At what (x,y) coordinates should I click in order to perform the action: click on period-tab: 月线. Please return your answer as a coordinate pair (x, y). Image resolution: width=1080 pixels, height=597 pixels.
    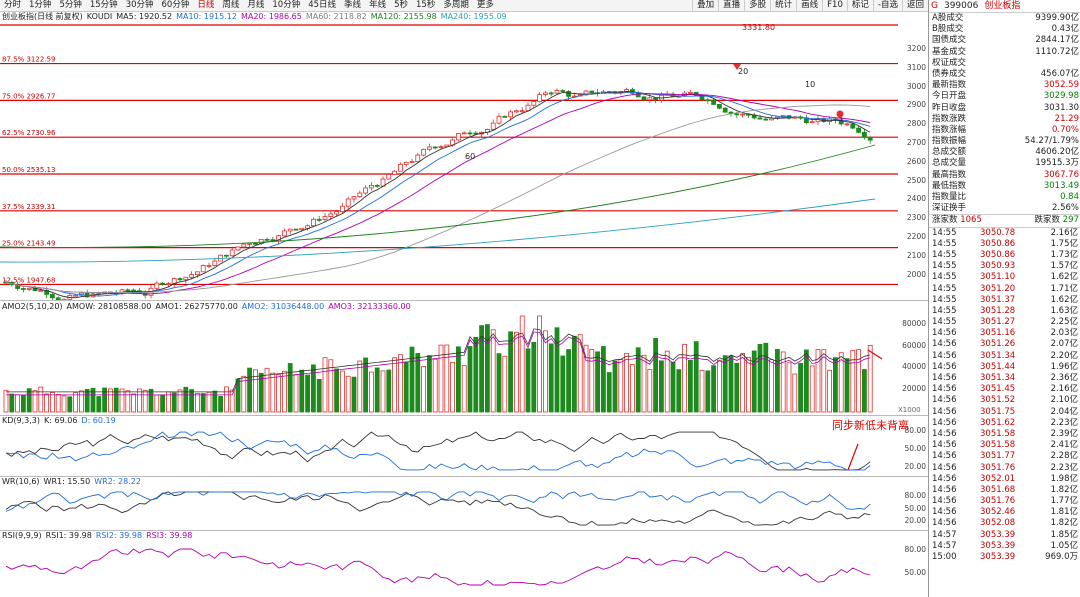
    Looking at the image, I should click on (256, 5).